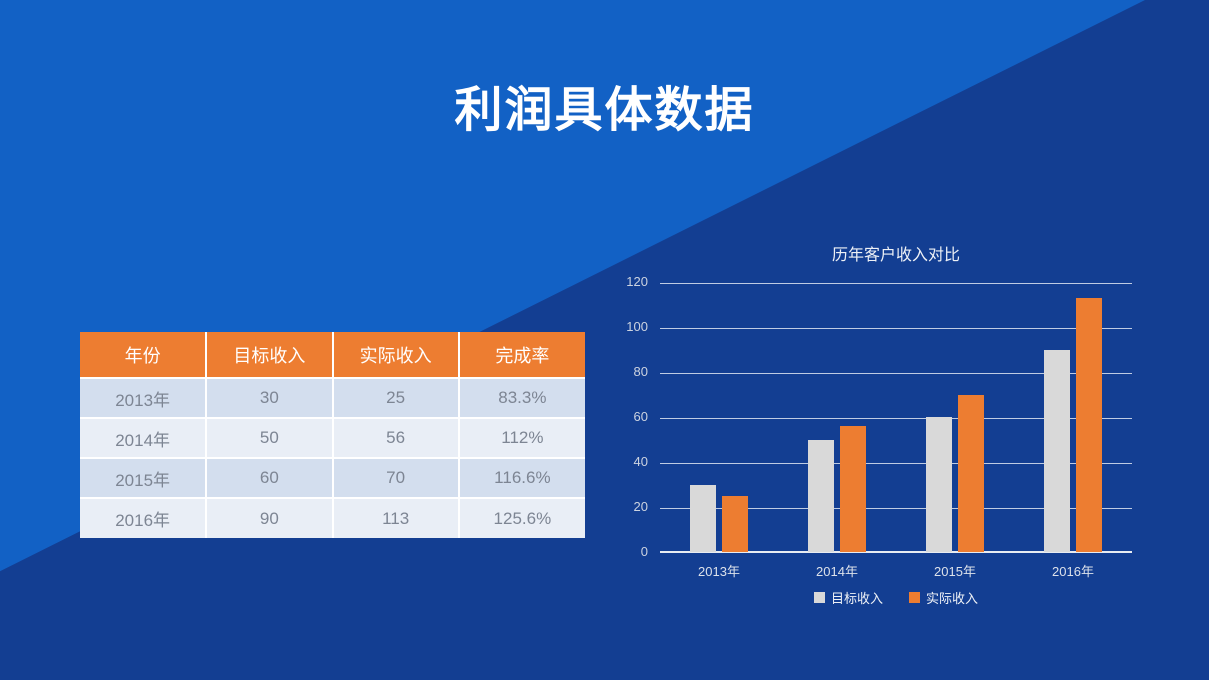 The height and width of the screenshot is (680, 1209). I want to click on legend-item: 目标收入, so click(848, 597).